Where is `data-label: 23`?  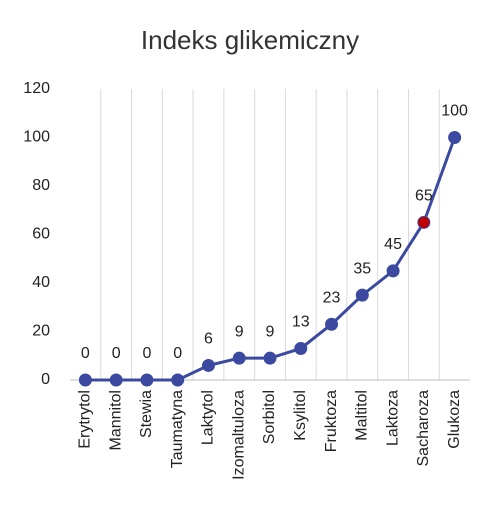 data-label: 23 is located at coordinates (332, 297).